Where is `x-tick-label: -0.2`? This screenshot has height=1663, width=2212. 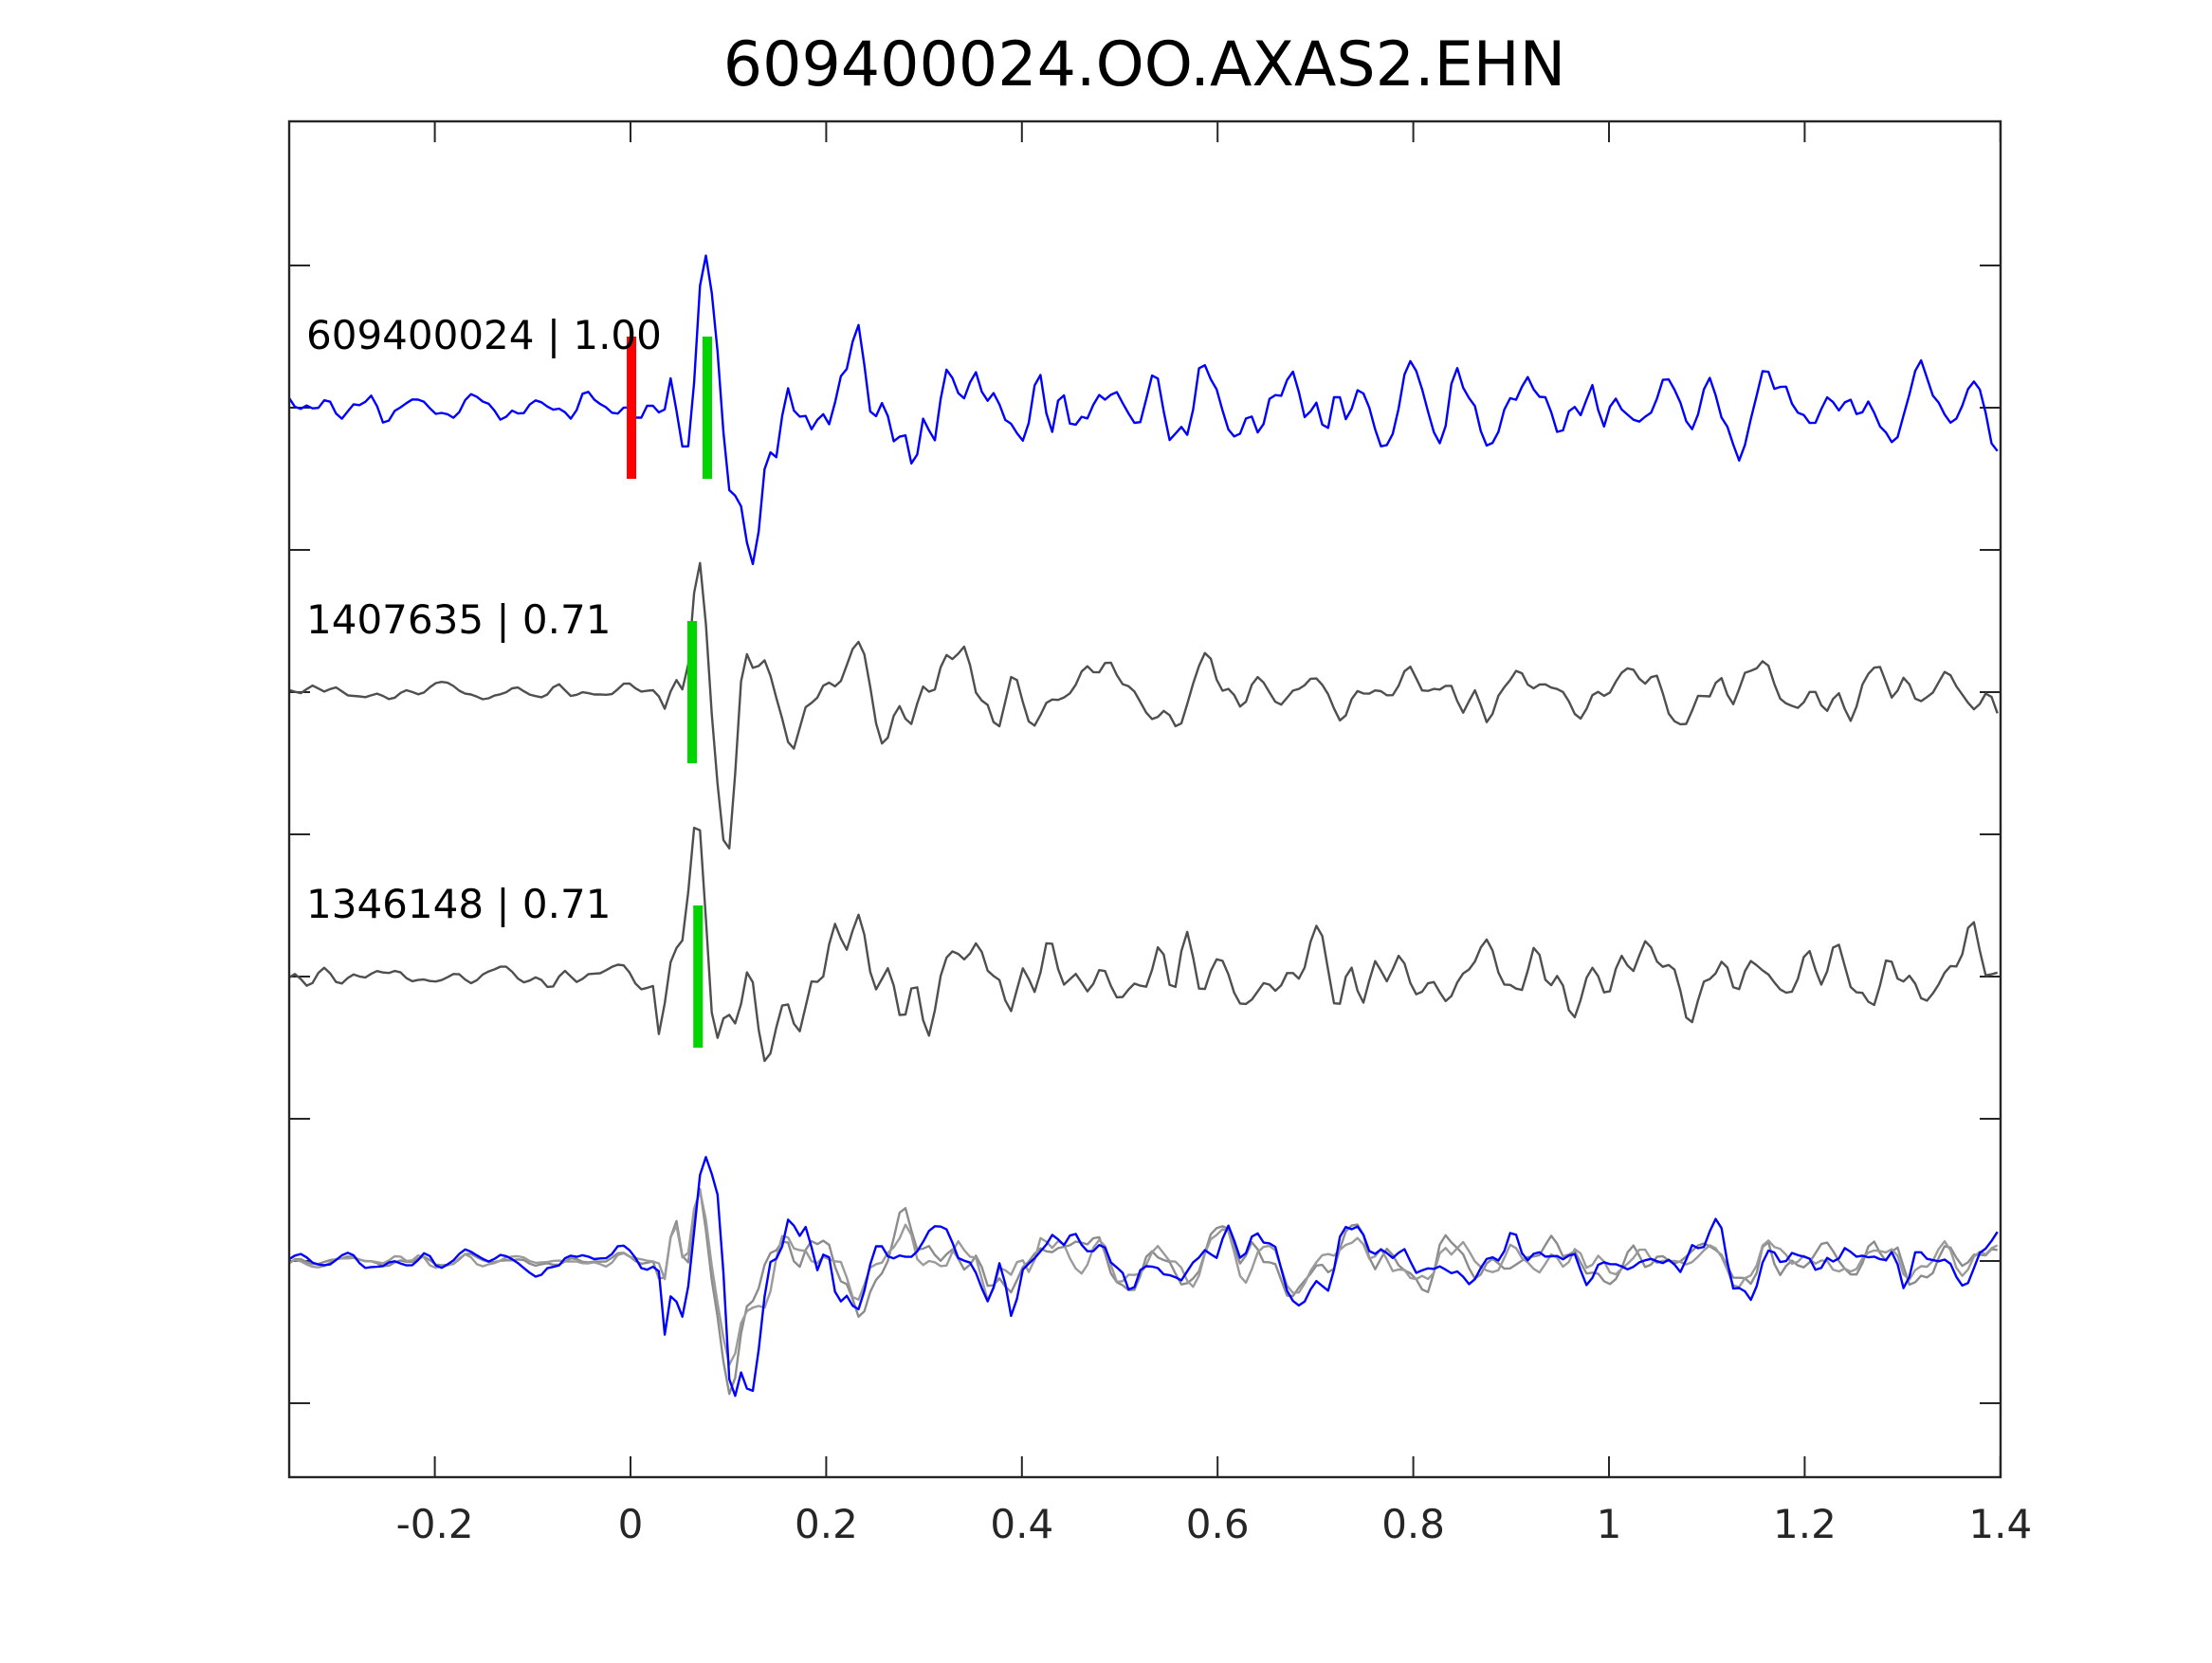 x-tick-label: -0.2 is located at coordinates (435, 1524).